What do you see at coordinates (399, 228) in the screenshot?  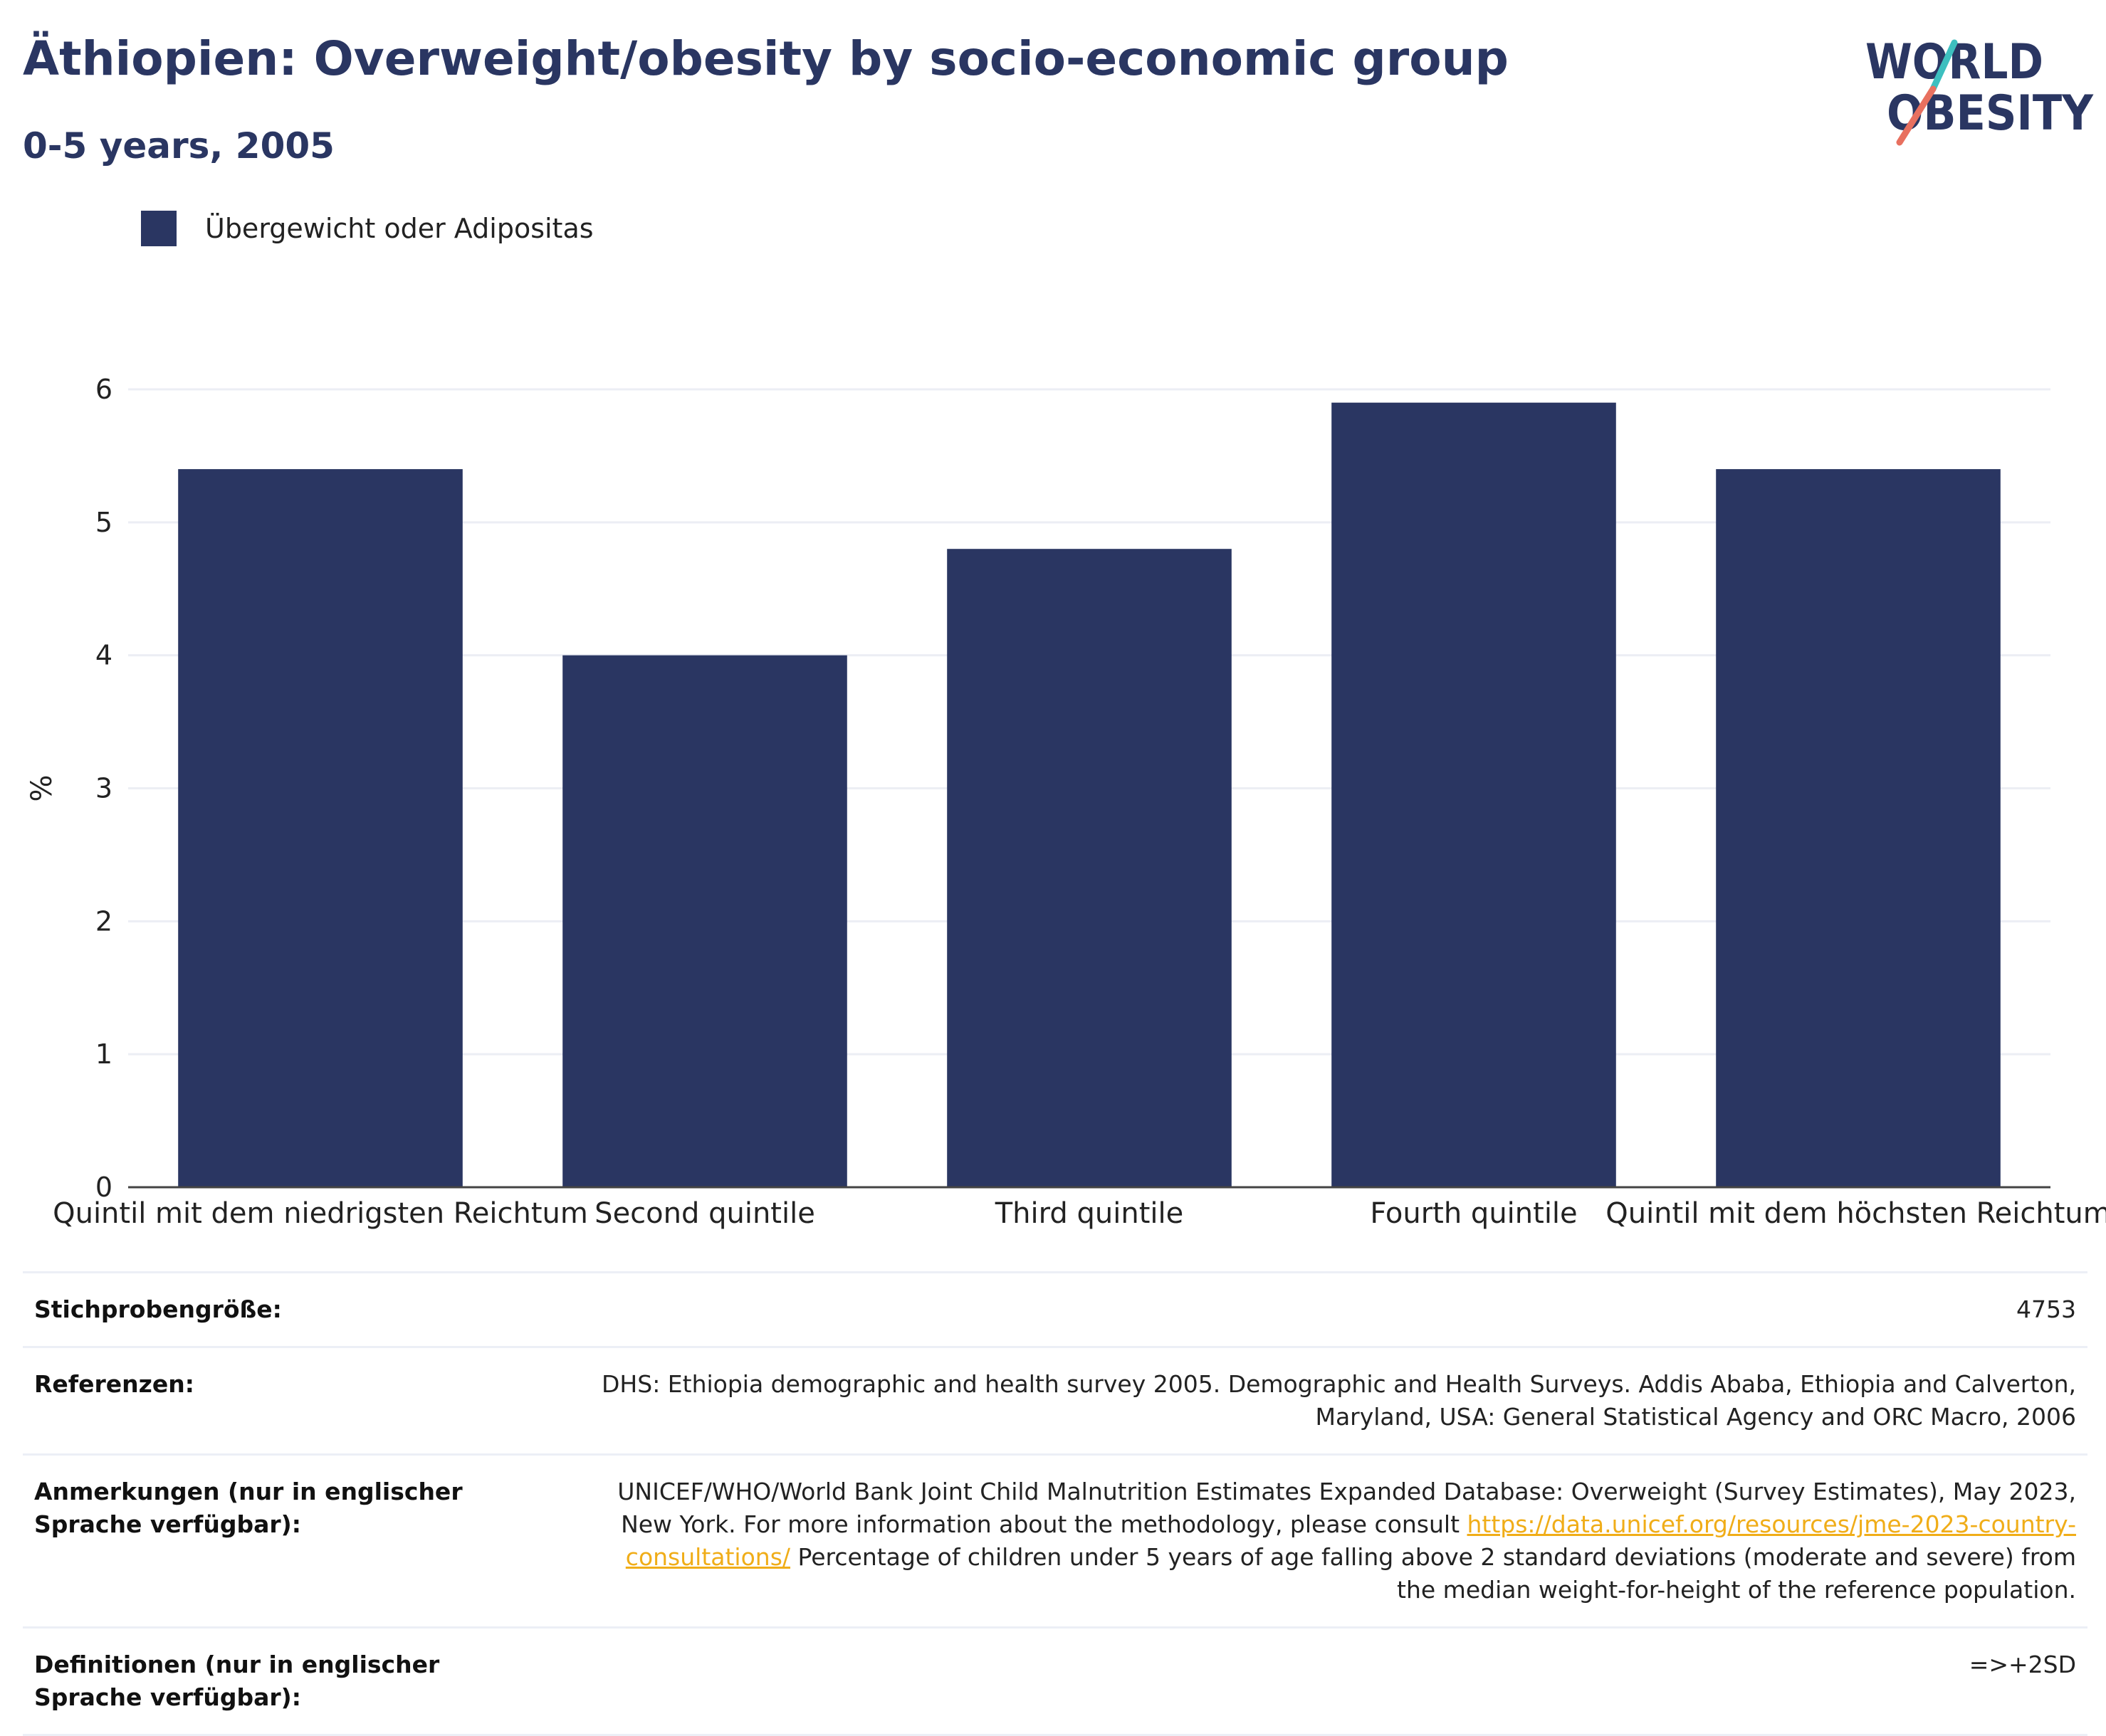 I see `legend-label: Übergewicht oder Adipositas` at bounding box center [399, 228].